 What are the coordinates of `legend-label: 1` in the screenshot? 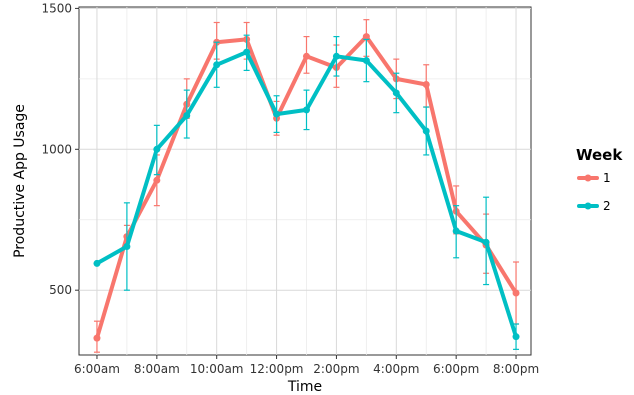 It's located at (607, 178).